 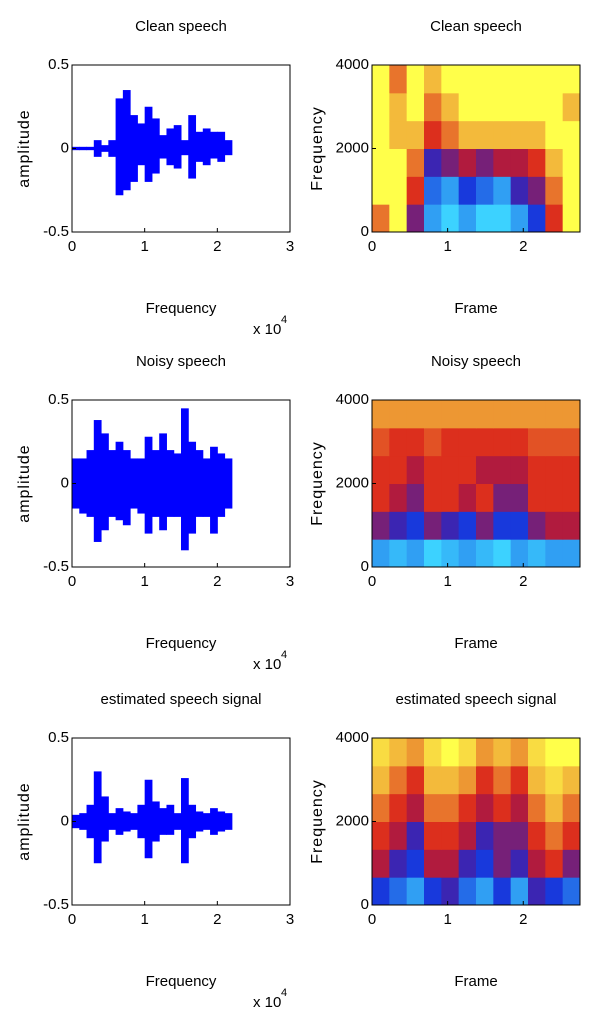 I want to click on y-axis-label: Frequency, so click(x=317, y=821).